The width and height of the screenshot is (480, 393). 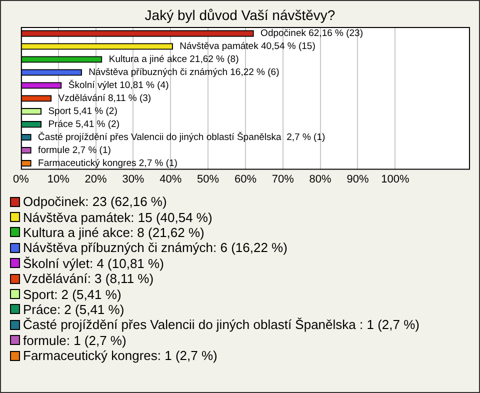 I want to click on x-tick-label: 50%, so click(x=208, y=179).